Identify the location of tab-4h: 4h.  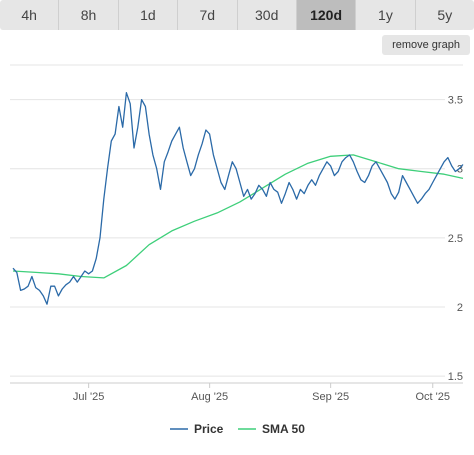
(30, 15).